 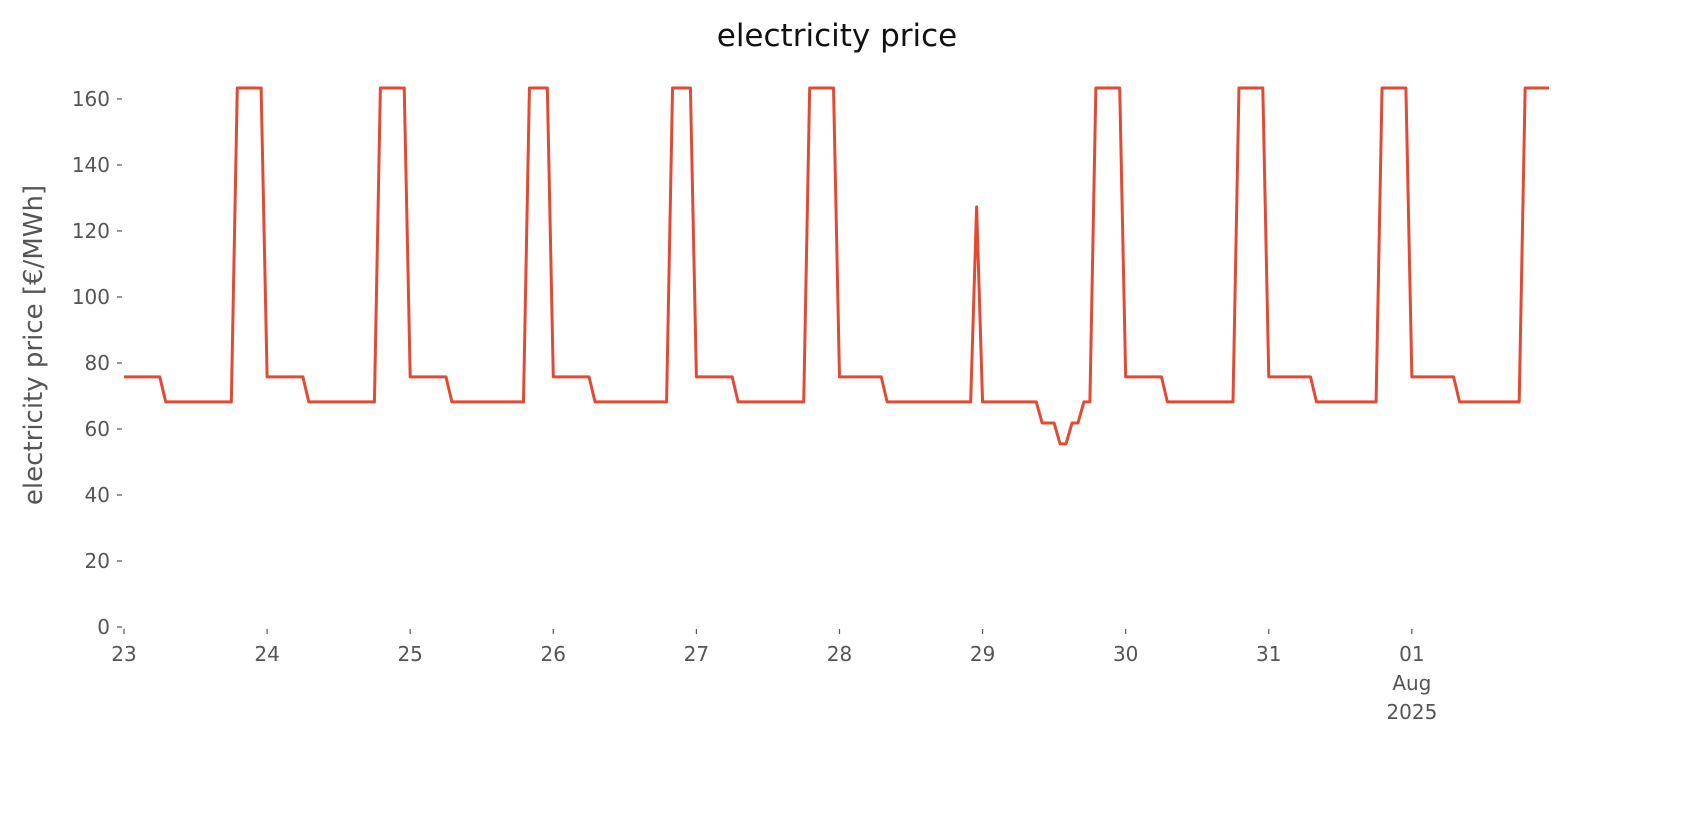 I want to click on x-tick-label: 24, so click(x=266, y=654).